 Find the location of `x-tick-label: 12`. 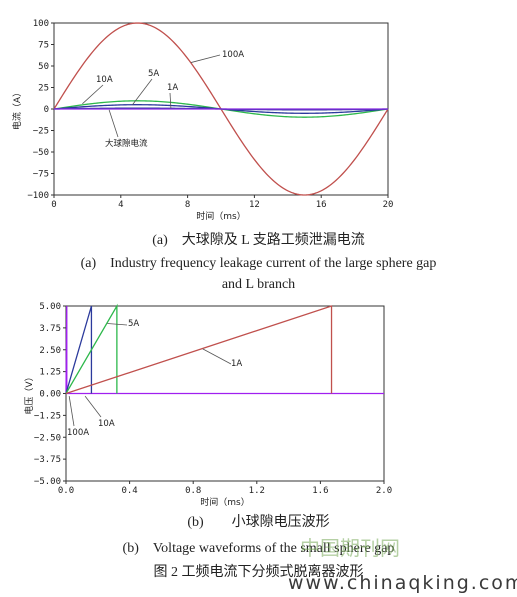

x-tick-label: 12 is located at coordinates (254, 205).